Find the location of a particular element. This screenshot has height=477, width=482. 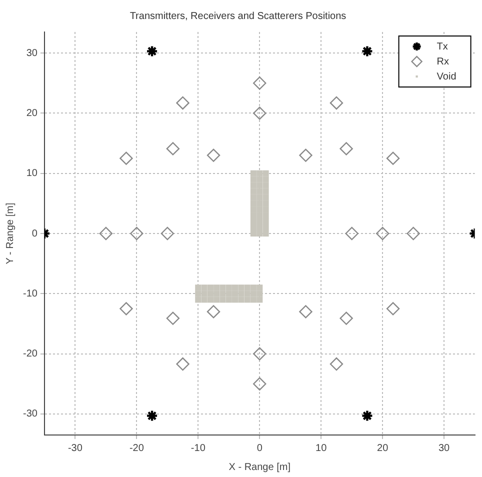

legend-label: Tx is located at coordinates (442, 46).